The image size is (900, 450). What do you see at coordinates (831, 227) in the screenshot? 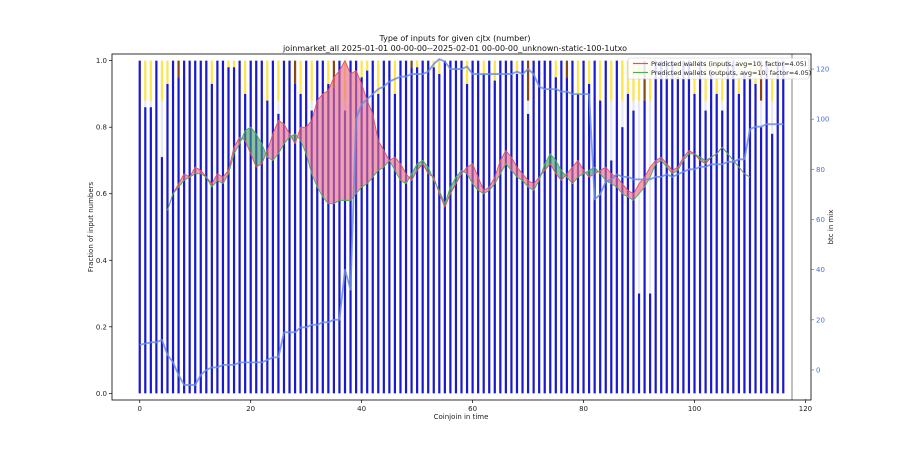
I see `y2-axis-label: btc in mix` at bounding box center [831, 227].